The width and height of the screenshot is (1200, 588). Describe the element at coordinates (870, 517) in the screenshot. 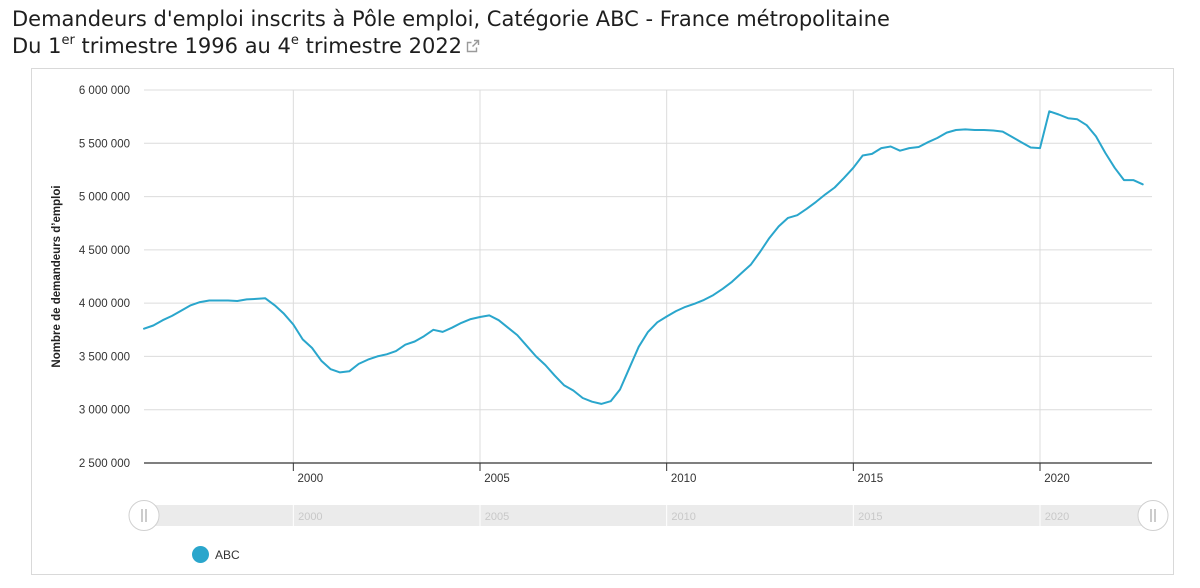

I see `navigator-label: 2015` at that location.